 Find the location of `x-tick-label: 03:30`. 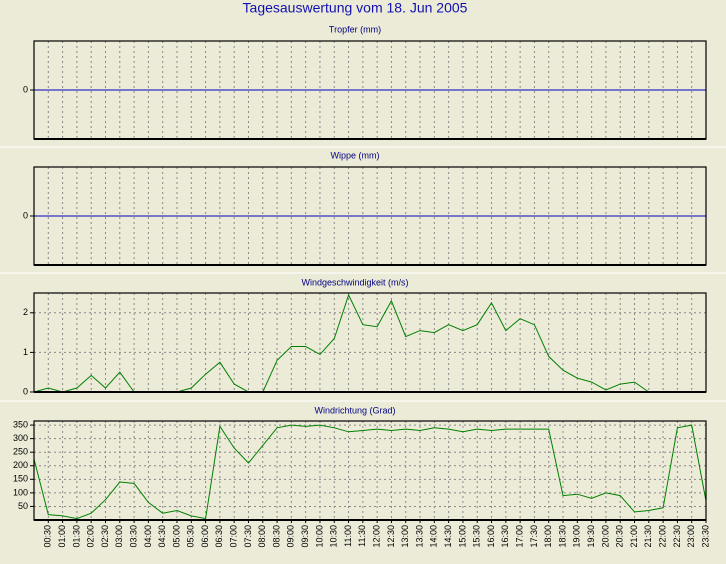

x-tick-label: 03:30 is located at coordinates (133, 536).